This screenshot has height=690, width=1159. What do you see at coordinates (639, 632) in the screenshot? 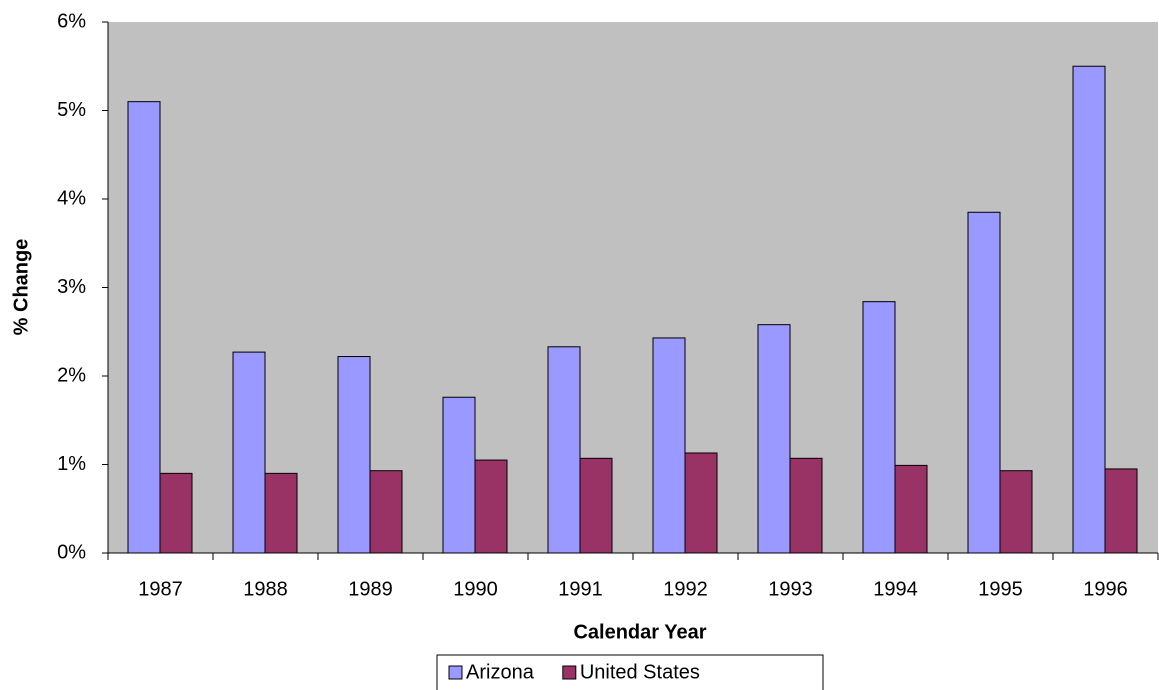
I see `x-axis-title: Calendar Year` at bounding box center [639, 632].